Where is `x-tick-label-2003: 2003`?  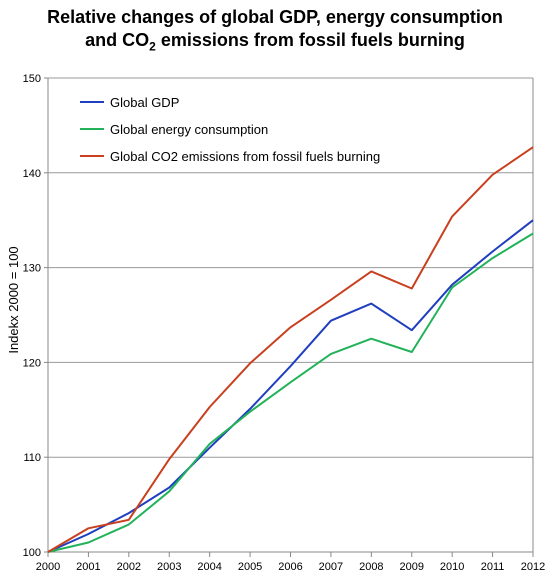 x-tick-label-2003: 2003 is located at coordinates (169, 567).